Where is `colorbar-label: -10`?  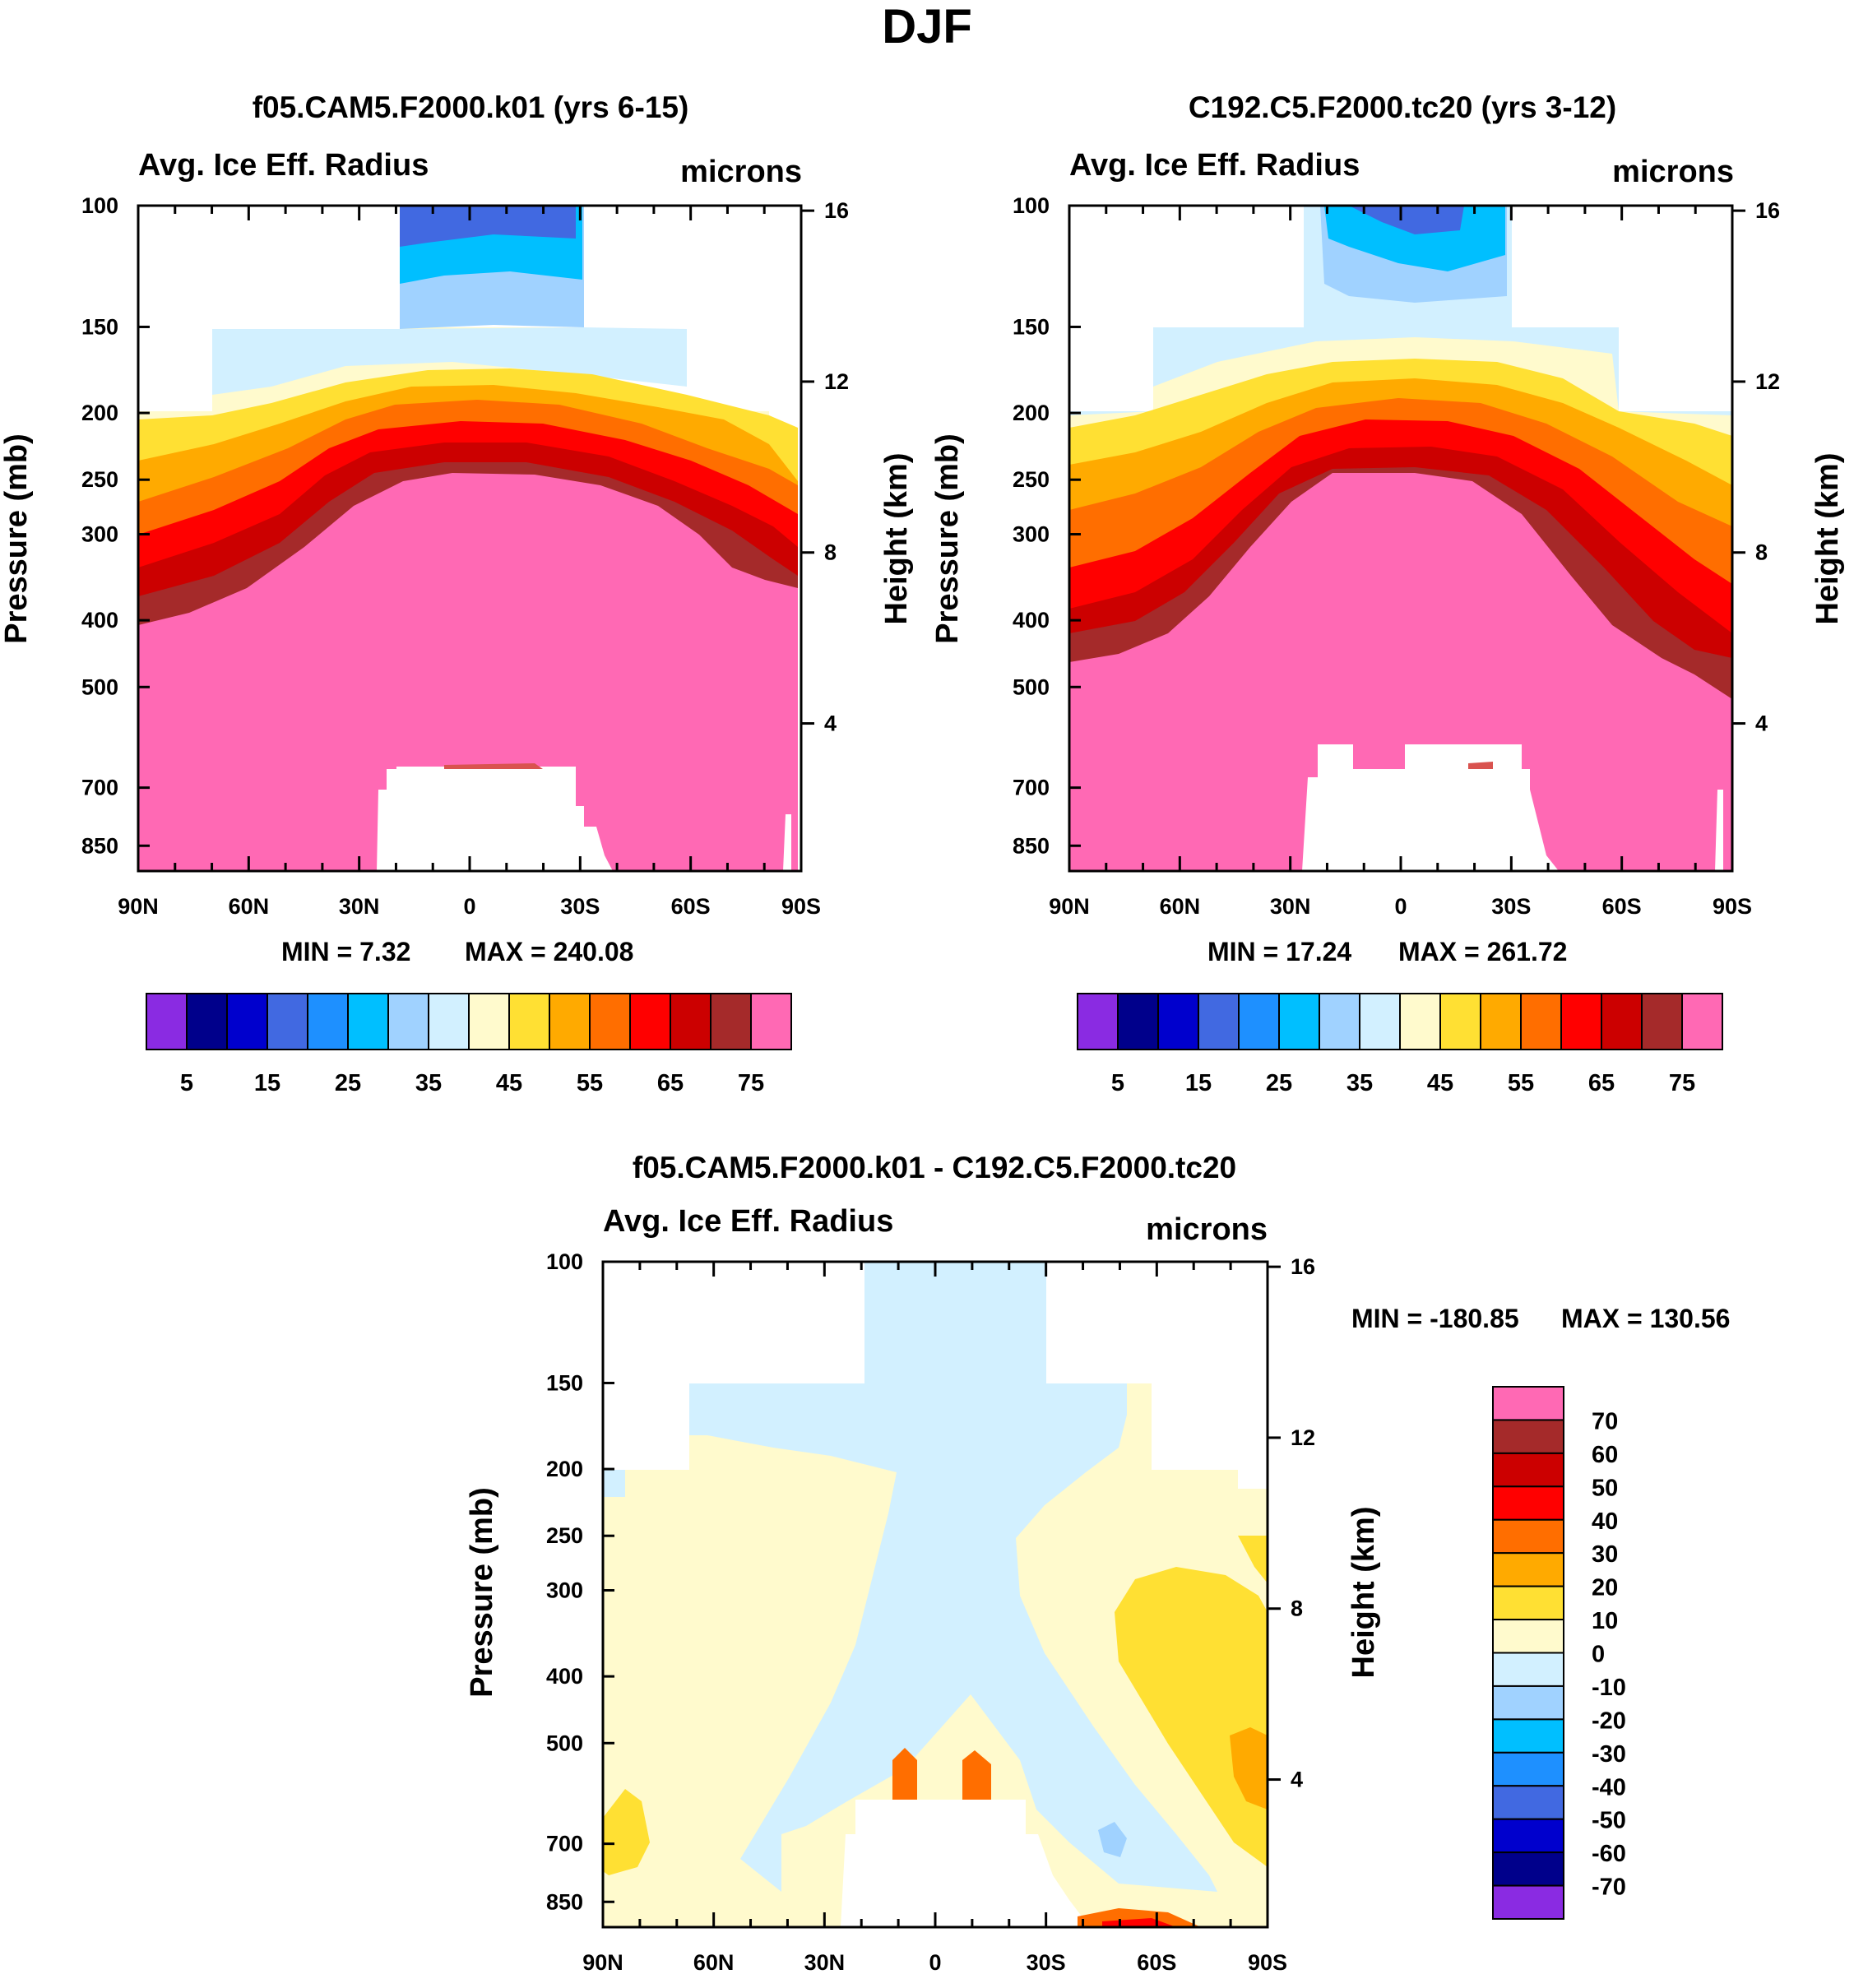
colorbar-label: -10 is located at coordinates (1609, 1688).